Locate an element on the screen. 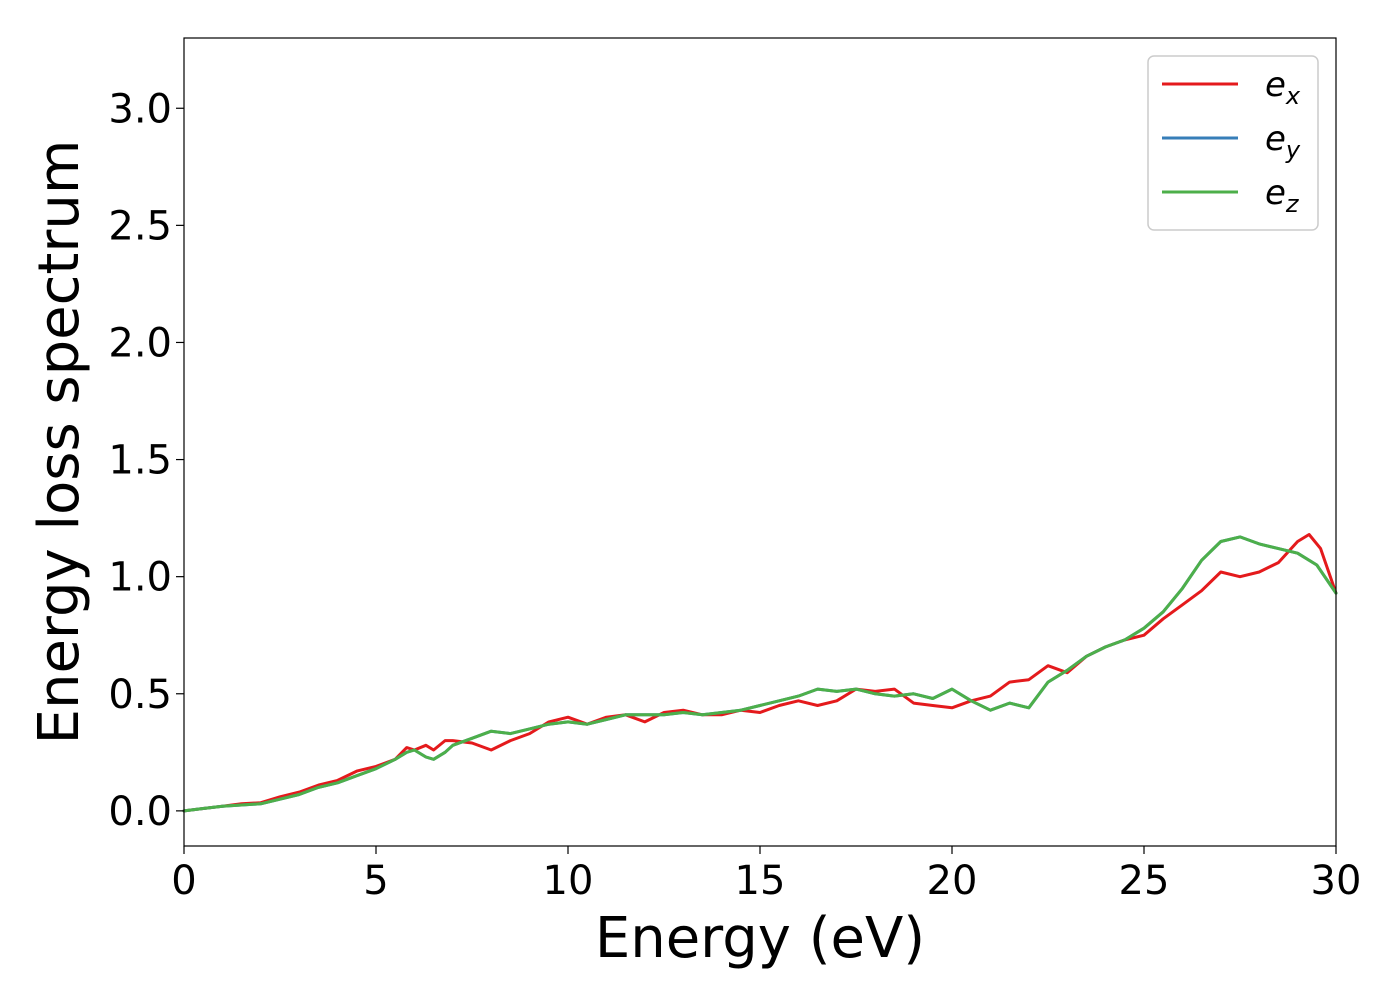 This screenshot has width=1400, height=1000. y-tick-label: 0.5 is located at coordinates (140, 695).